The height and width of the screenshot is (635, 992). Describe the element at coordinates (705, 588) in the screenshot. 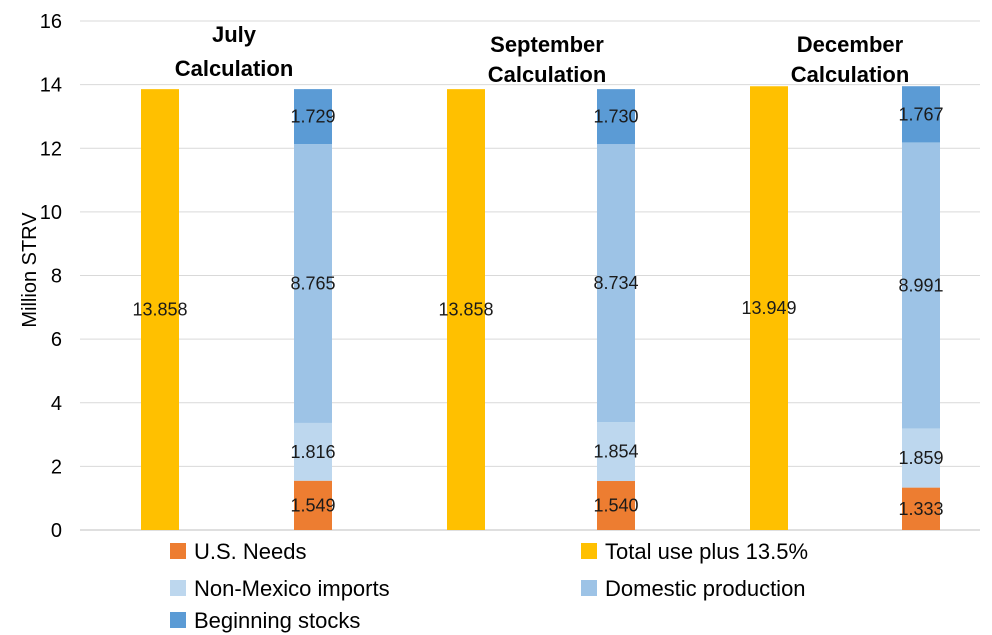

I see `legend-label-domestic: Domestic production` at that location.